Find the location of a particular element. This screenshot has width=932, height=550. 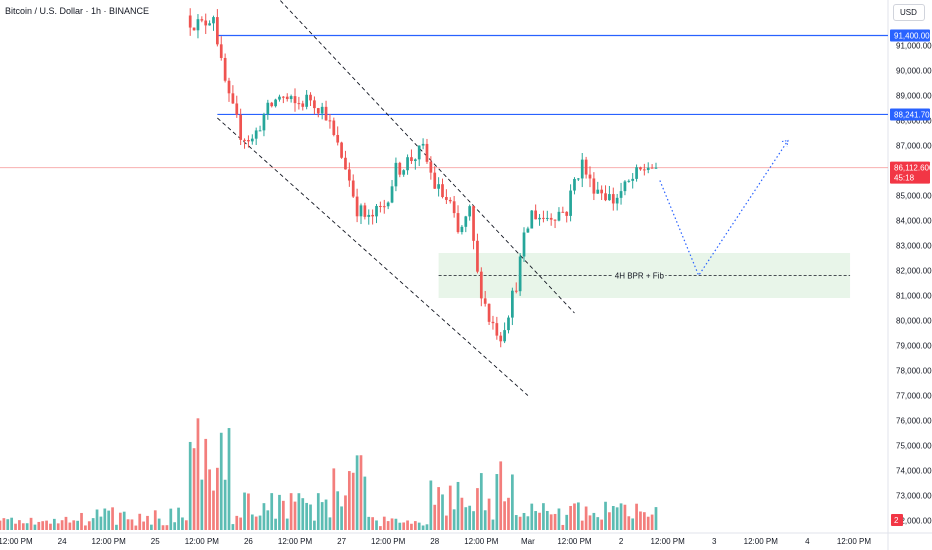

bpr-fib-zone: 4H BPR + Fib is located at coordinates (644, 275).